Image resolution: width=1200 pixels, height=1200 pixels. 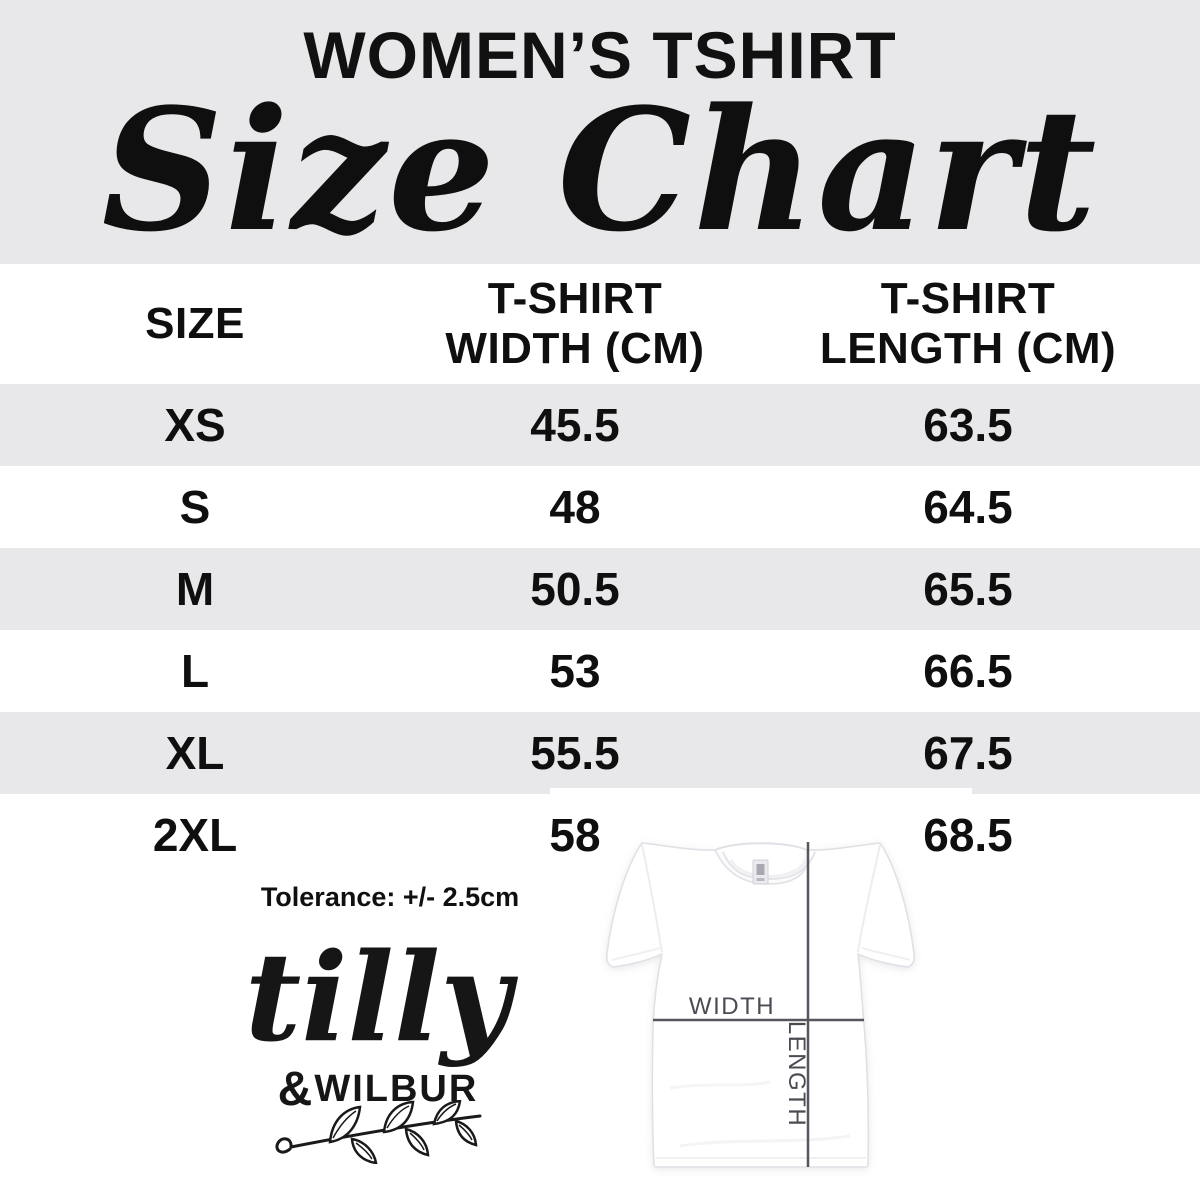 I want to click on column-header-length-line2: LENGTH (CM), so click(x=968, y=348).